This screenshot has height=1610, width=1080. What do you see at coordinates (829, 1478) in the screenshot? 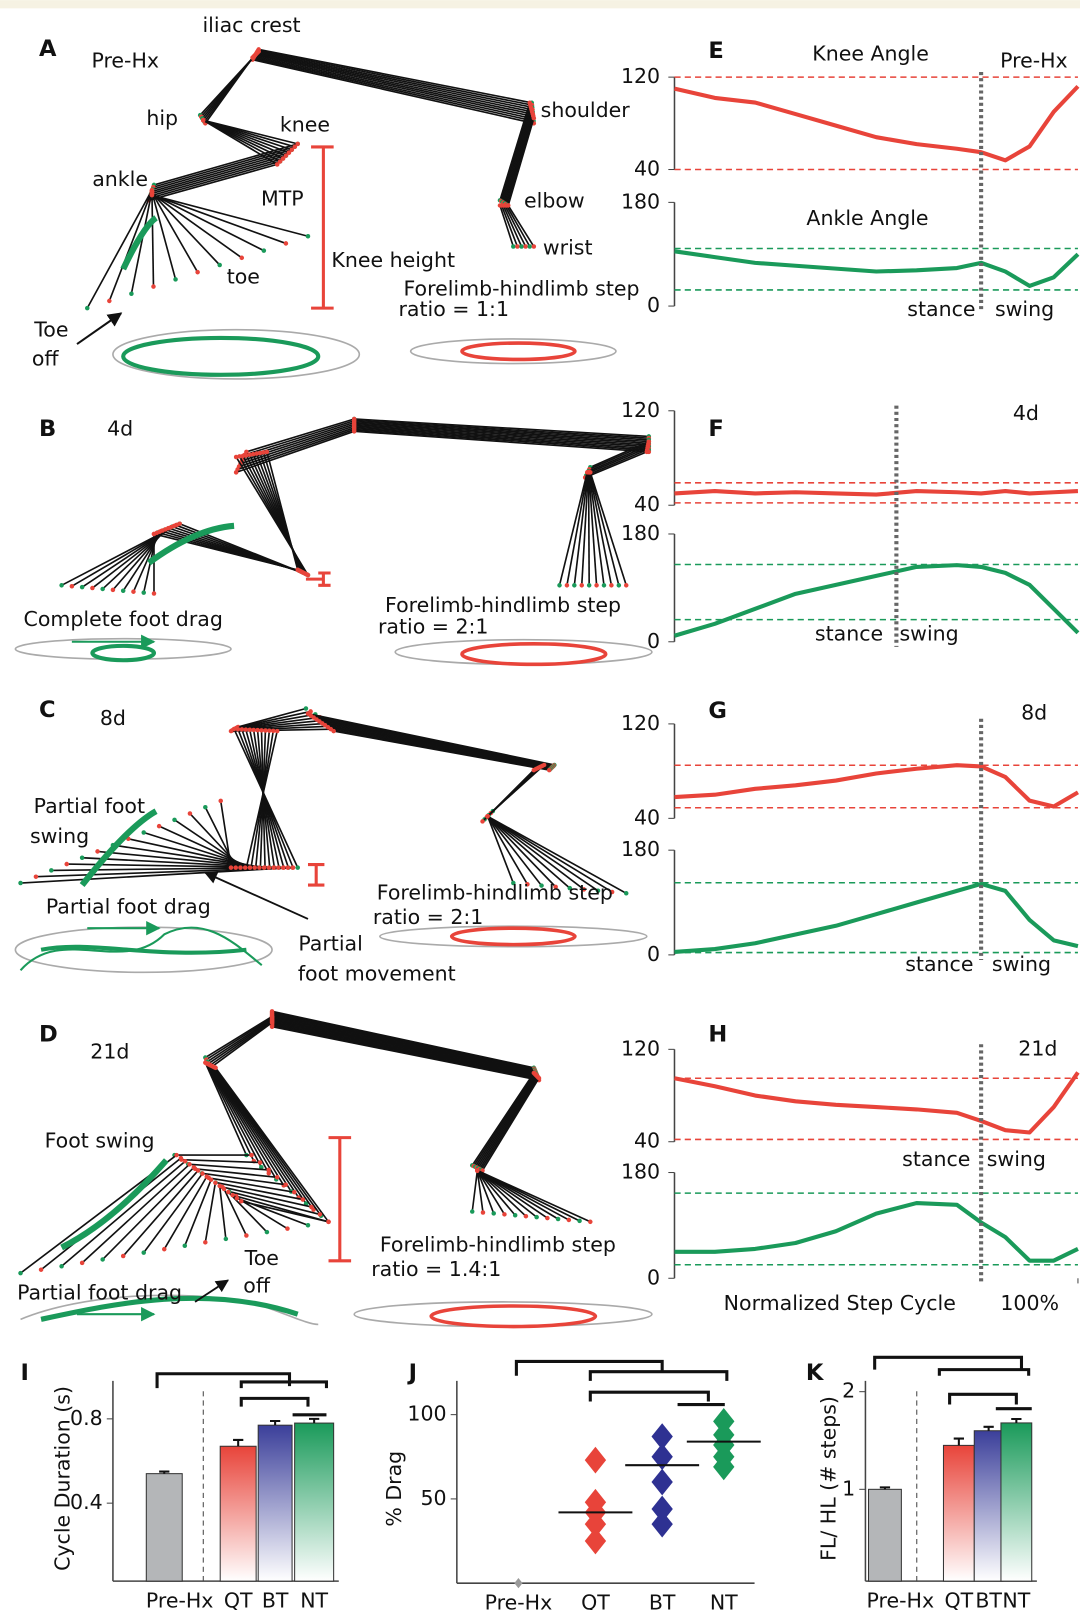
I see `y-axis-label: FL/ HL (# steps)` at bounding box center [829, 1478].